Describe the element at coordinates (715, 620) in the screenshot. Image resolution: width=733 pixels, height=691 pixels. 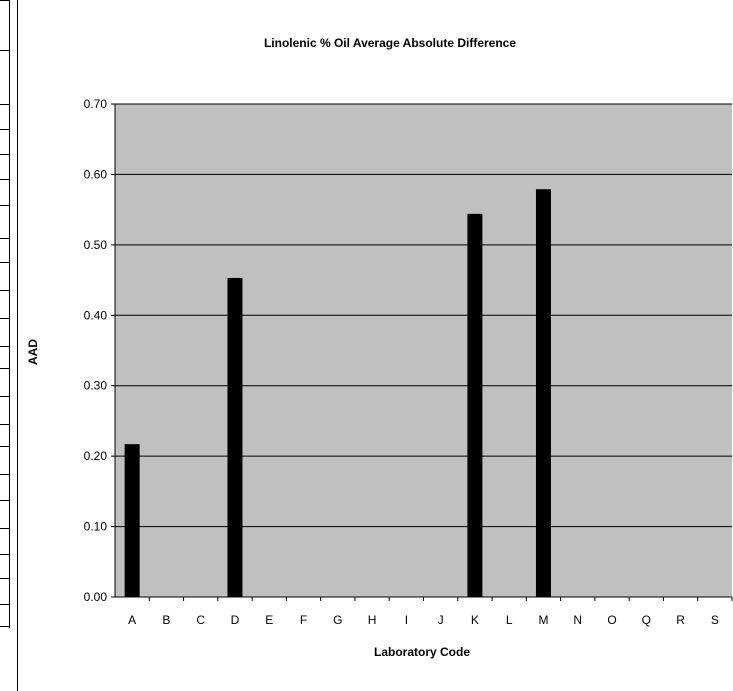
I see `x-tick-label: S` at that location.